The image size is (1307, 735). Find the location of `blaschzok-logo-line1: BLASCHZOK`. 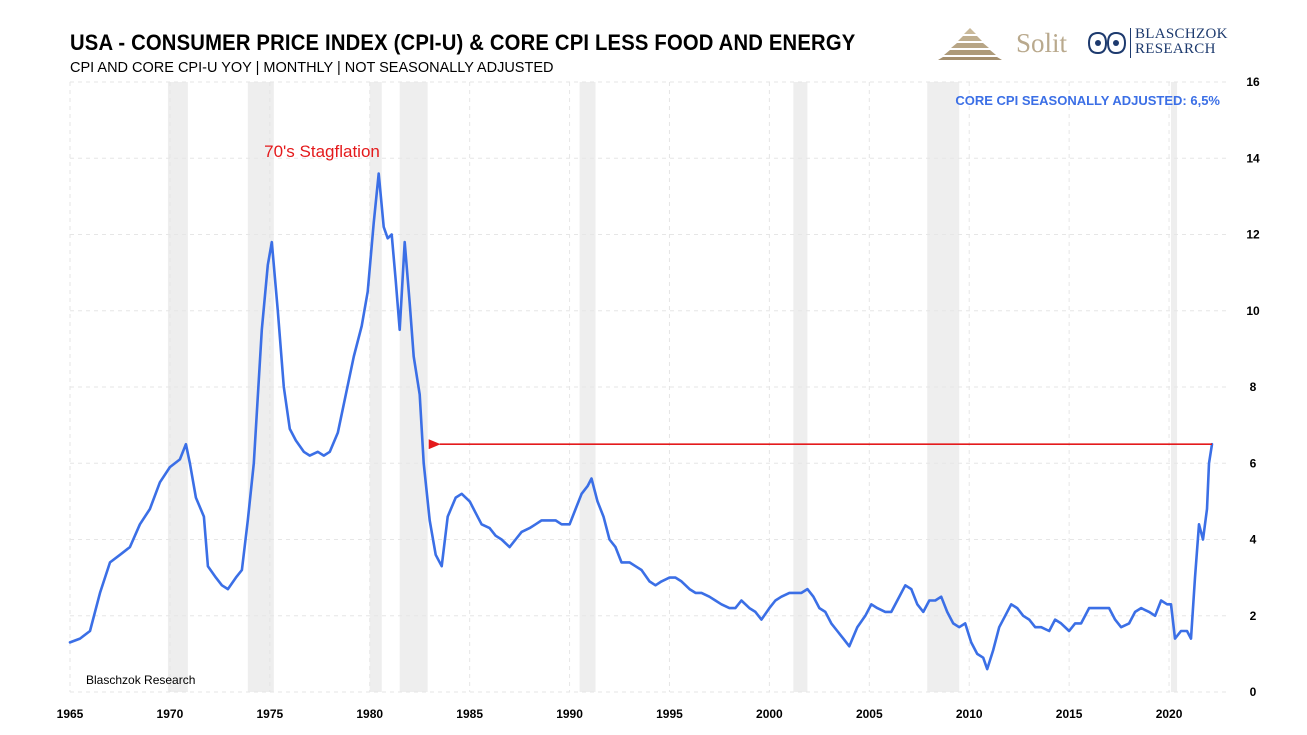

blaschzok-logo-line1: BLASCHZOK is located at coordinates (1181, 34).